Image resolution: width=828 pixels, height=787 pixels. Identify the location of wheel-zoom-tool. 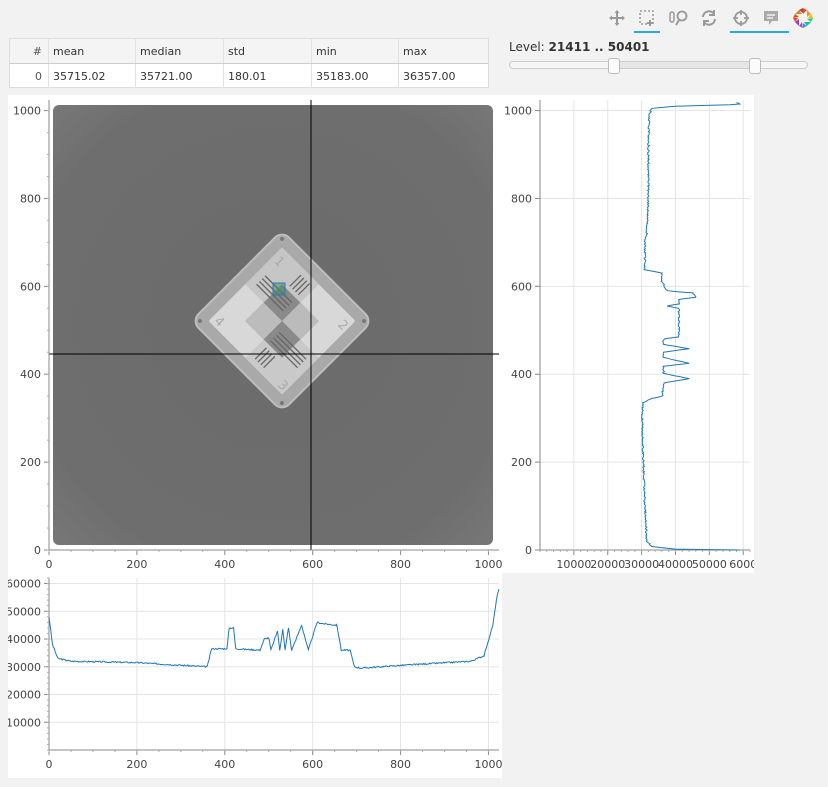
(679, 18).